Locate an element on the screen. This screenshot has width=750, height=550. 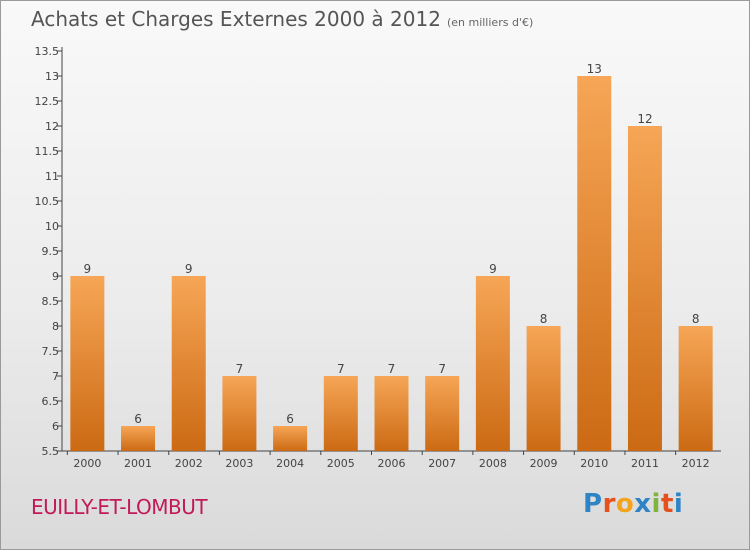
bar-value-label: 12 is located at coordinates (644, 119).